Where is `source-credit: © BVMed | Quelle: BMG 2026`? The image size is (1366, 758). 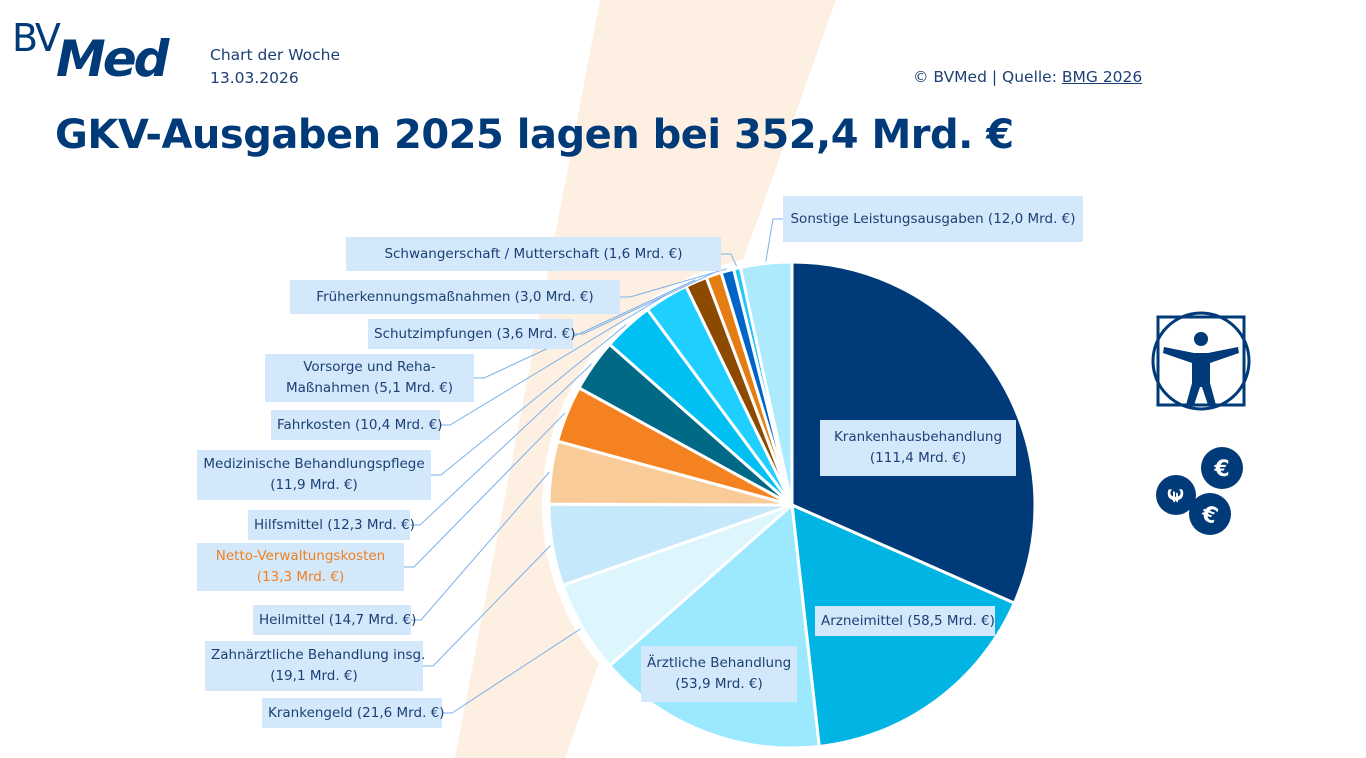 source-credit: © BVMed | Quelle: BMG 2026 is located at coordinates (1027, 77).